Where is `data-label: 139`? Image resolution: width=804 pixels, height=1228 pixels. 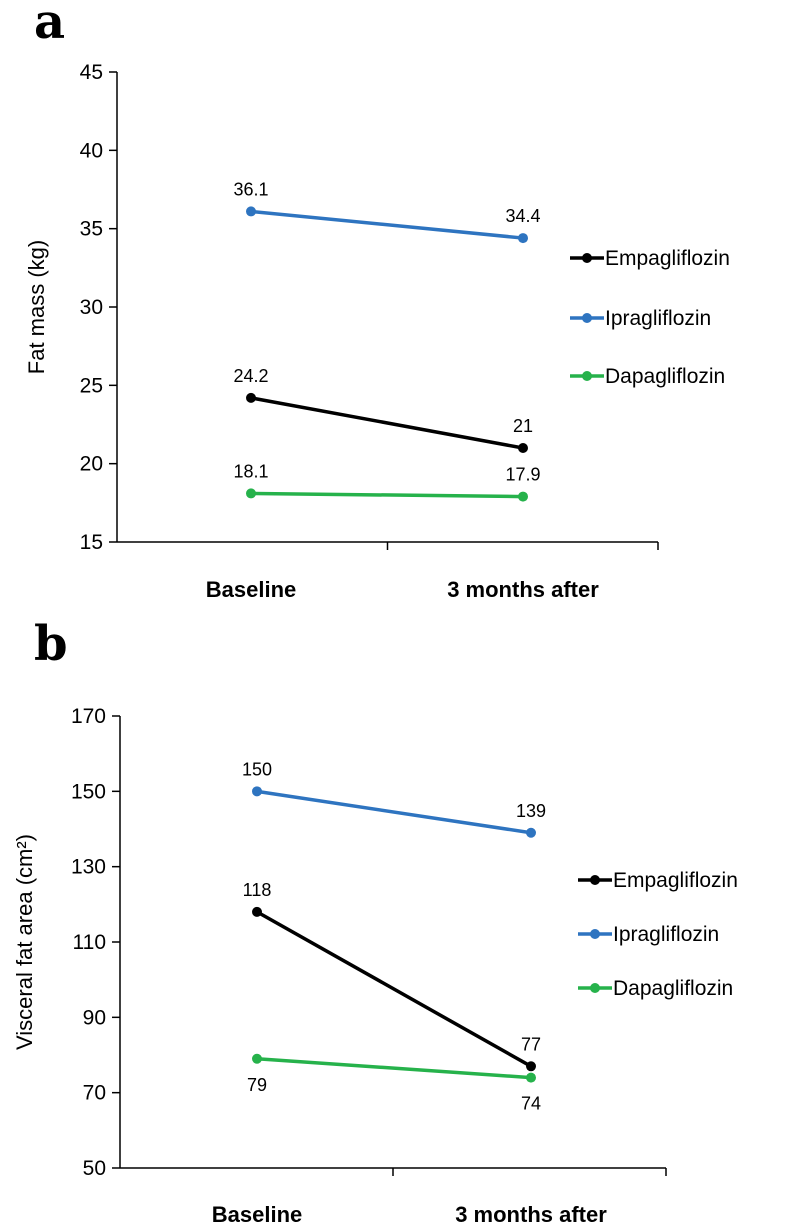 data-label: 139 is located at coordinates (531, 811).